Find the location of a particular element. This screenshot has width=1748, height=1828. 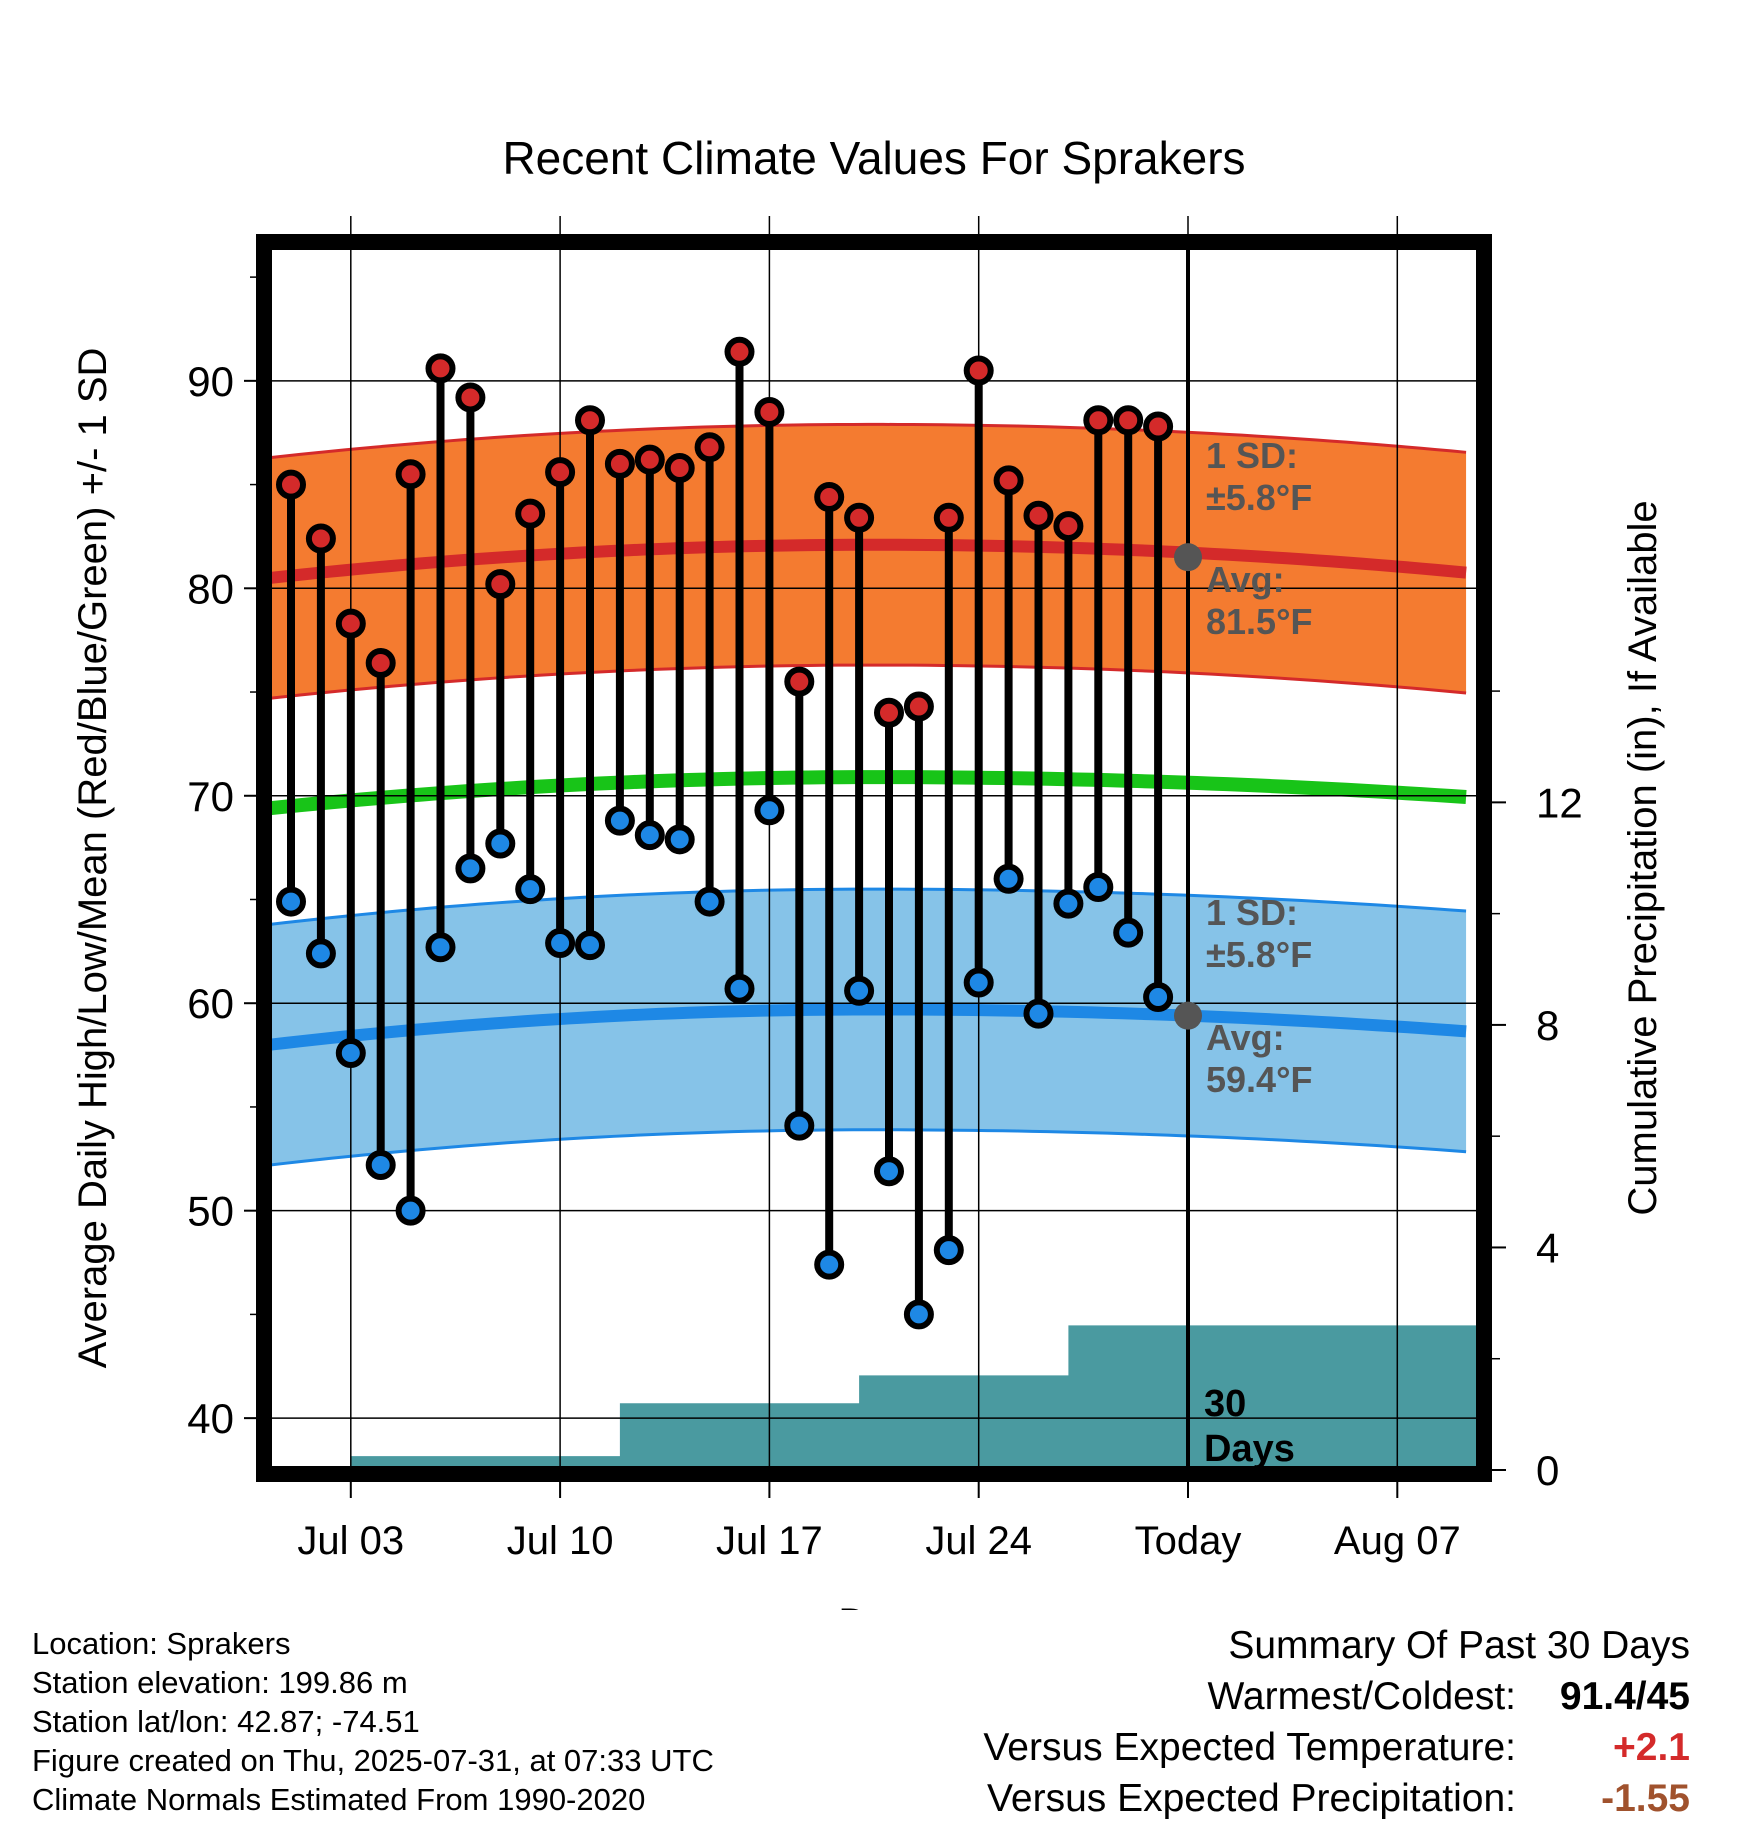

low-normal-line is located at coordinates (868, 1027).